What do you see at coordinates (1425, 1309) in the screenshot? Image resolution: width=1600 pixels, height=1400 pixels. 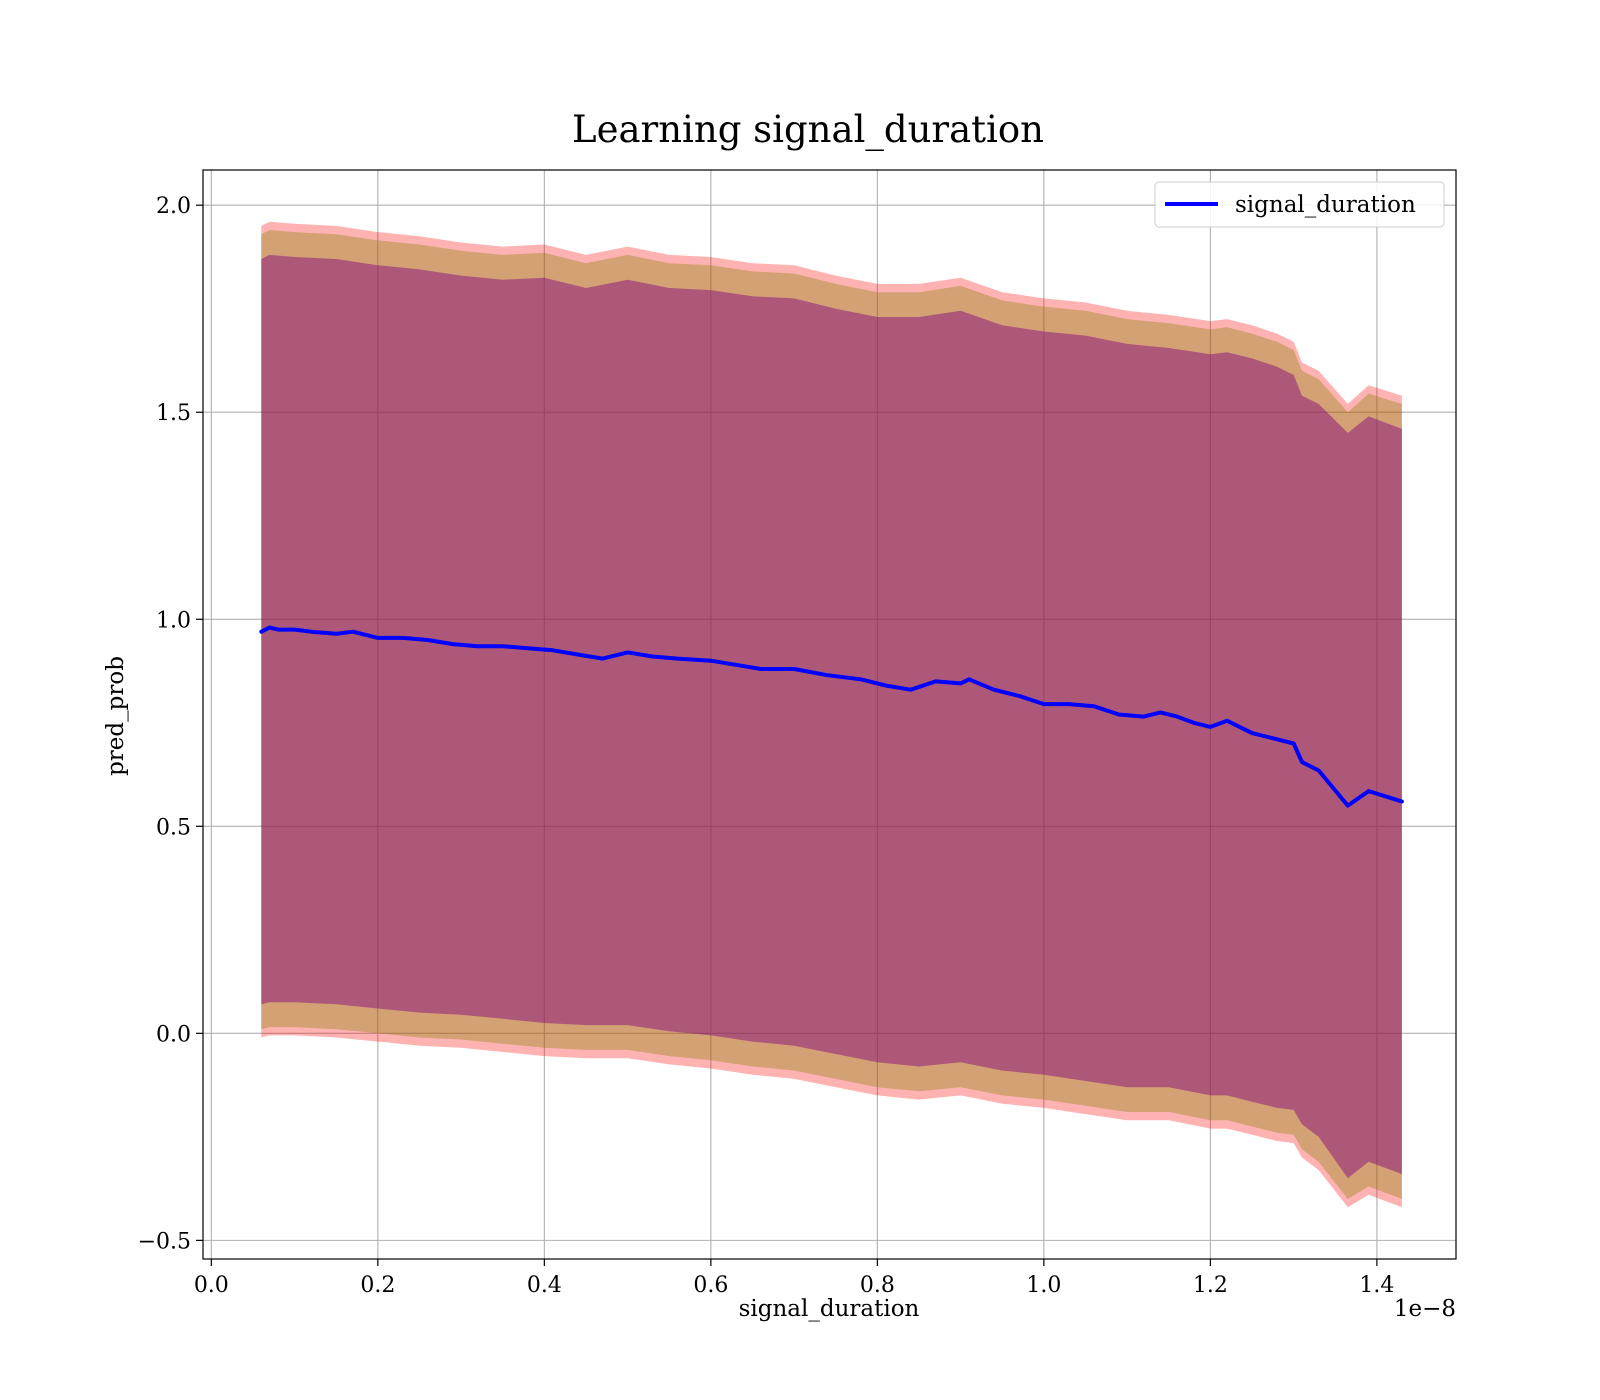 I see `x-axis-offset-text: 1e−8` at bounding box center [1425, 1309].